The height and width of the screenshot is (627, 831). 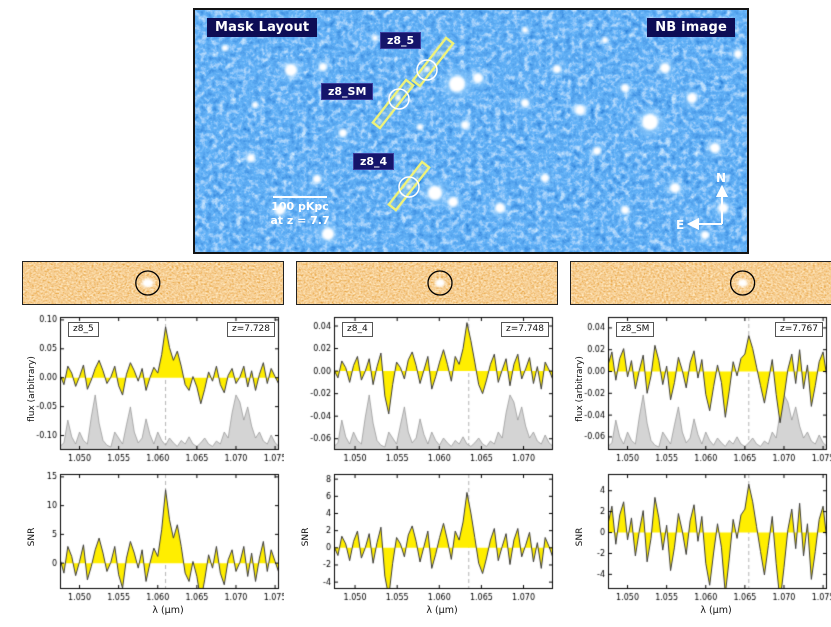 I want to click on scale-bar-text-1: 100 pKpc, so click(x=300, y=206).